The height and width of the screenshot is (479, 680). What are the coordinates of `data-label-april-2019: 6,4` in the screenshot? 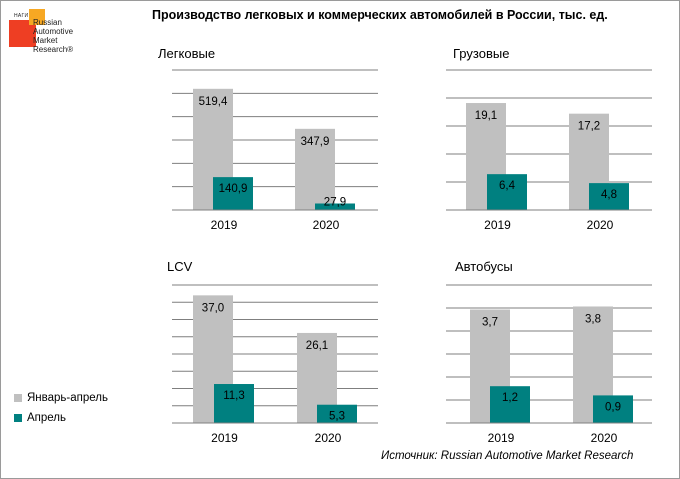 It's located at (507, 186).